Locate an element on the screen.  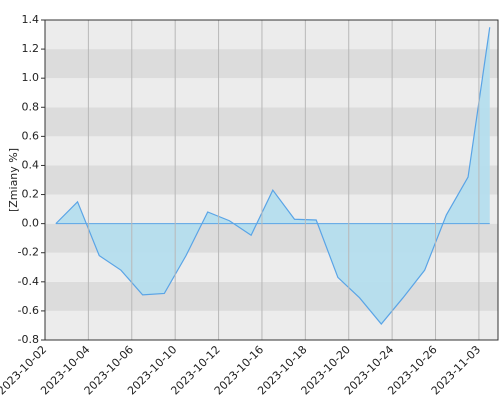
y-tick-label: 1.4 is located at coordinates (31, 19).